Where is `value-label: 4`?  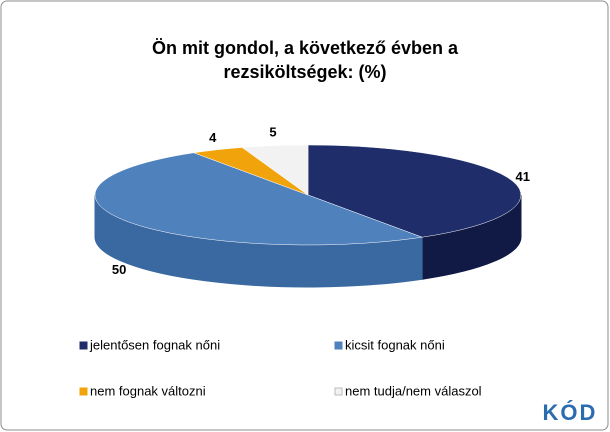
value-label: 4 is located at coordinates (213, 137).